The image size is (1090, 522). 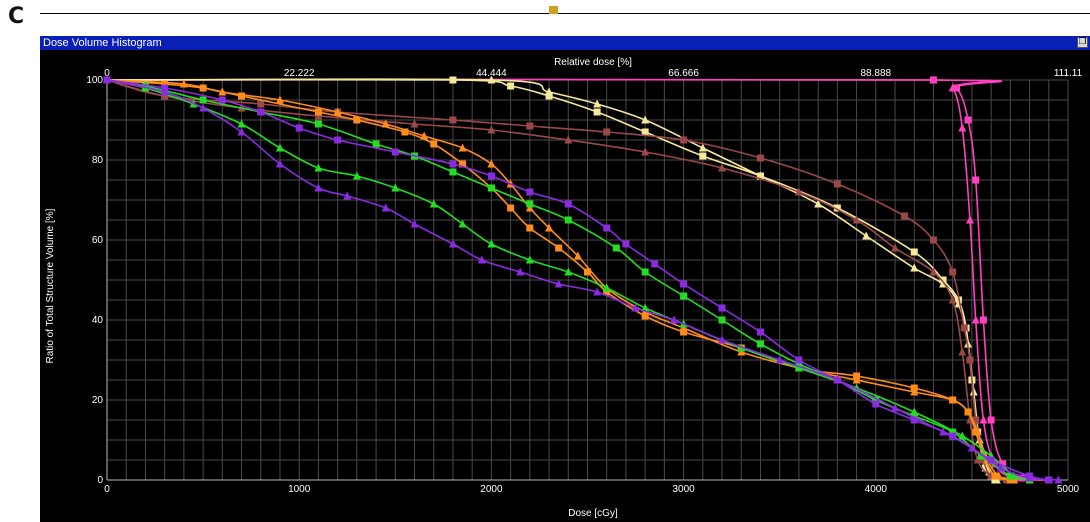 What do you see at coordinates (491, 489) in the screenshot?
I see `x-tick-label: 2000` at bounding box center [491, 489].